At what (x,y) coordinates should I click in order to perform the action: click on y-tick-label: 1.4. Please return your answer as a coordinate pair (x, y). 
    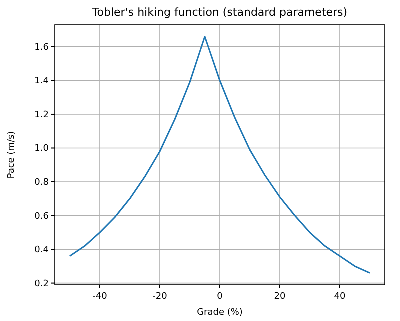
    Looking at the image, I should click on (42, 81).